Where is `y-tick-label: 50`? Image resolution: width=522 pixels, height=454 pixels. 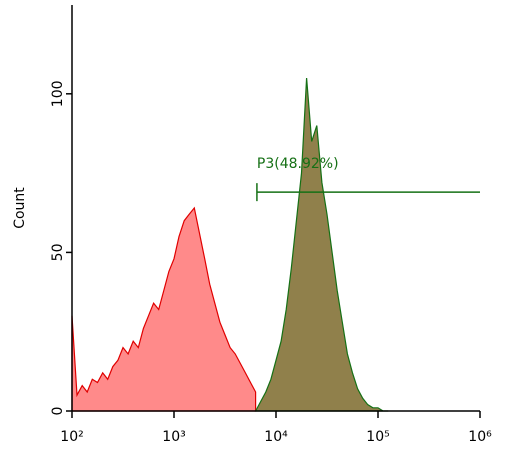
y-tick-label: 50 is located at coordinates (58, 252).